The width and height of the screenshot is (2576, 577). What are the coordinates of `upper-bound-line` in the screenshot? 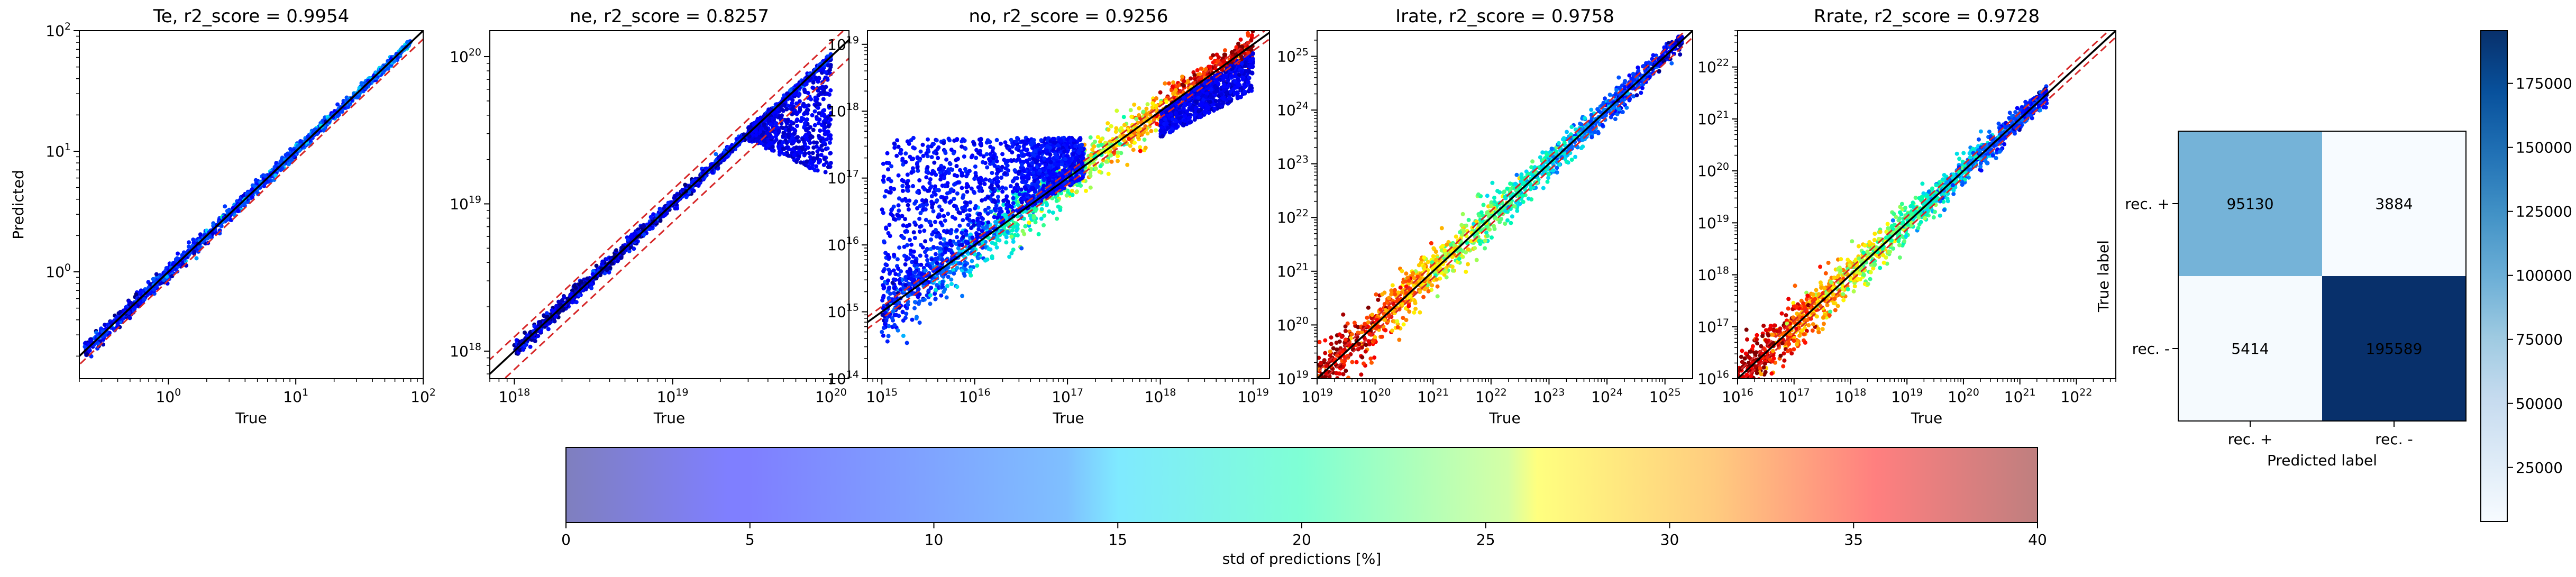 It's located at (251, 195).